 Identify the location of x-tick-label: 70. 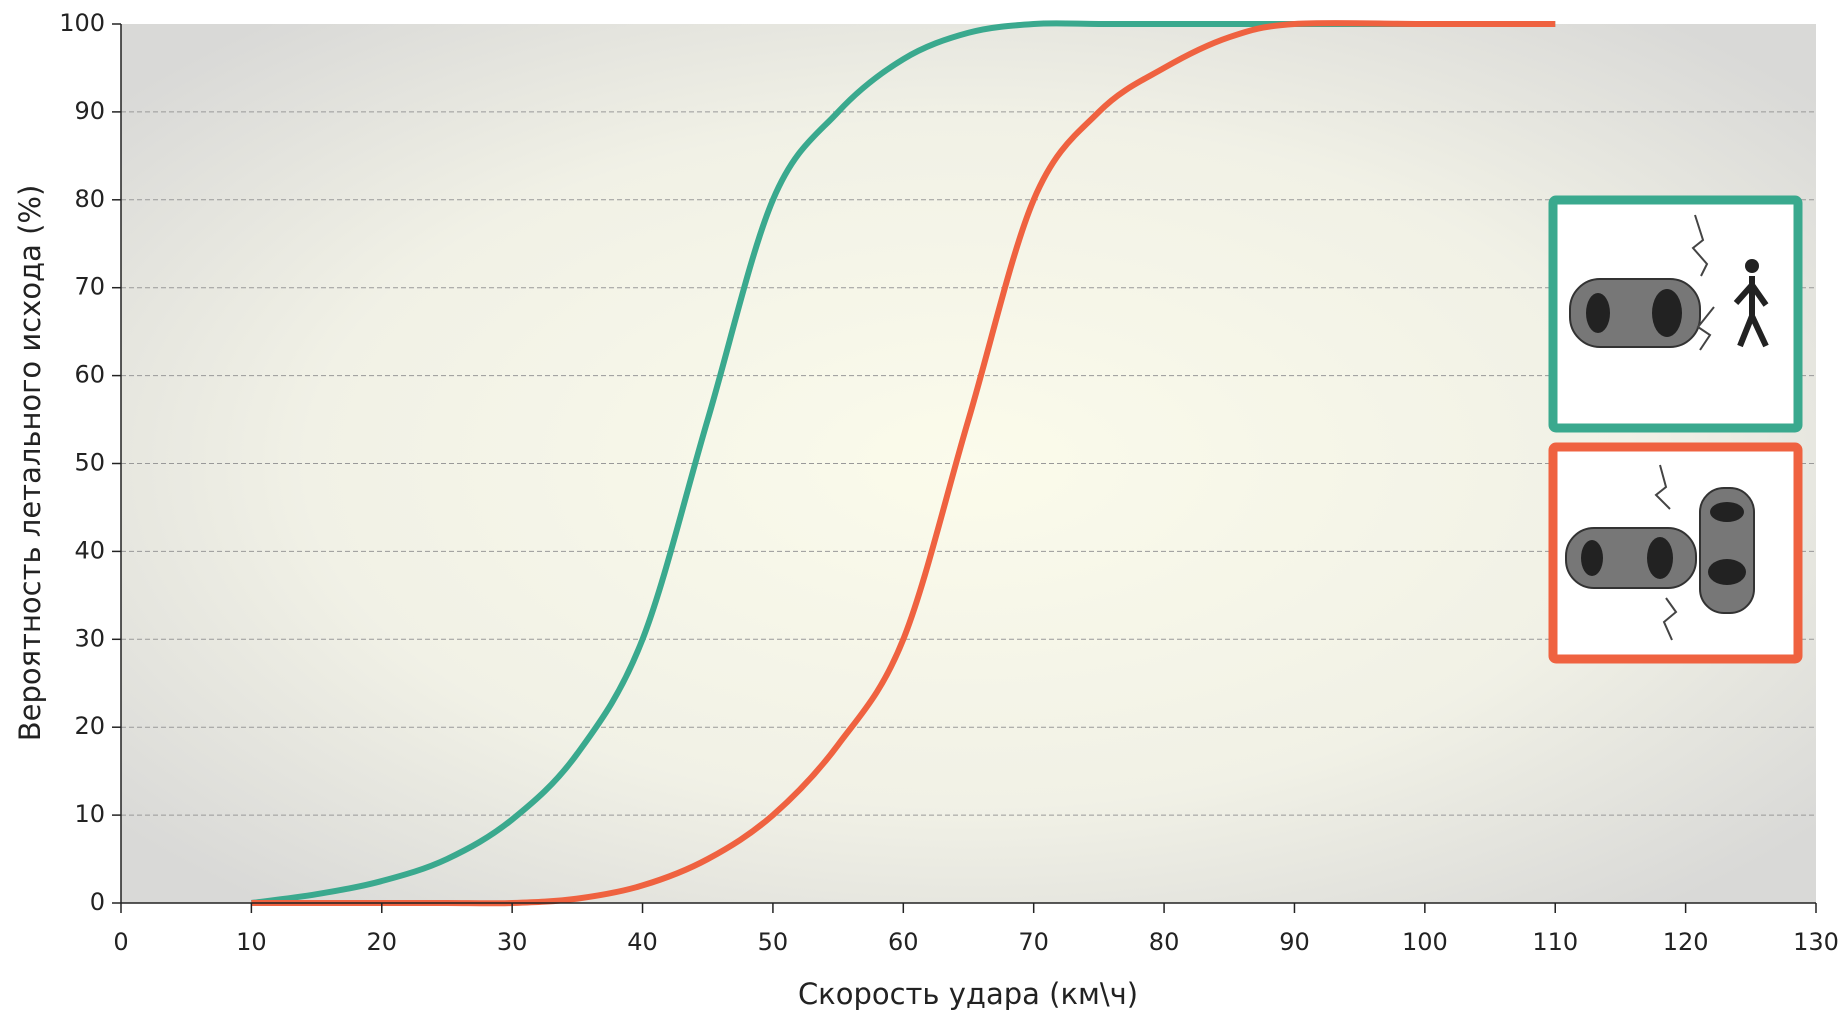
(1033, 942).